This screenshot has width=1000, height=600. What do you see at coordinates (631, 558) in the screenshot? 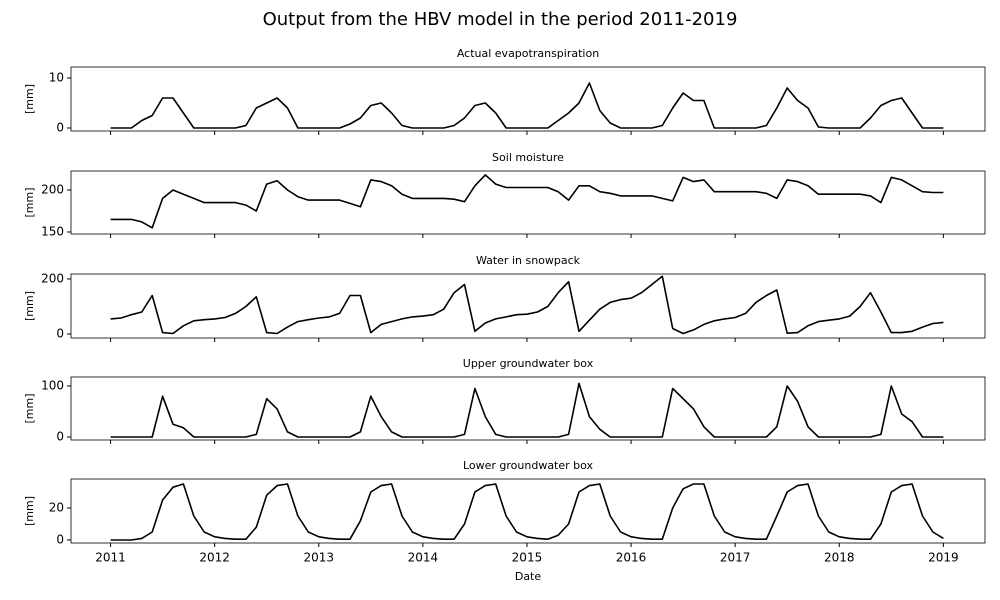
I see `x-tick-label: 2016` at bounding box center [631, 558].